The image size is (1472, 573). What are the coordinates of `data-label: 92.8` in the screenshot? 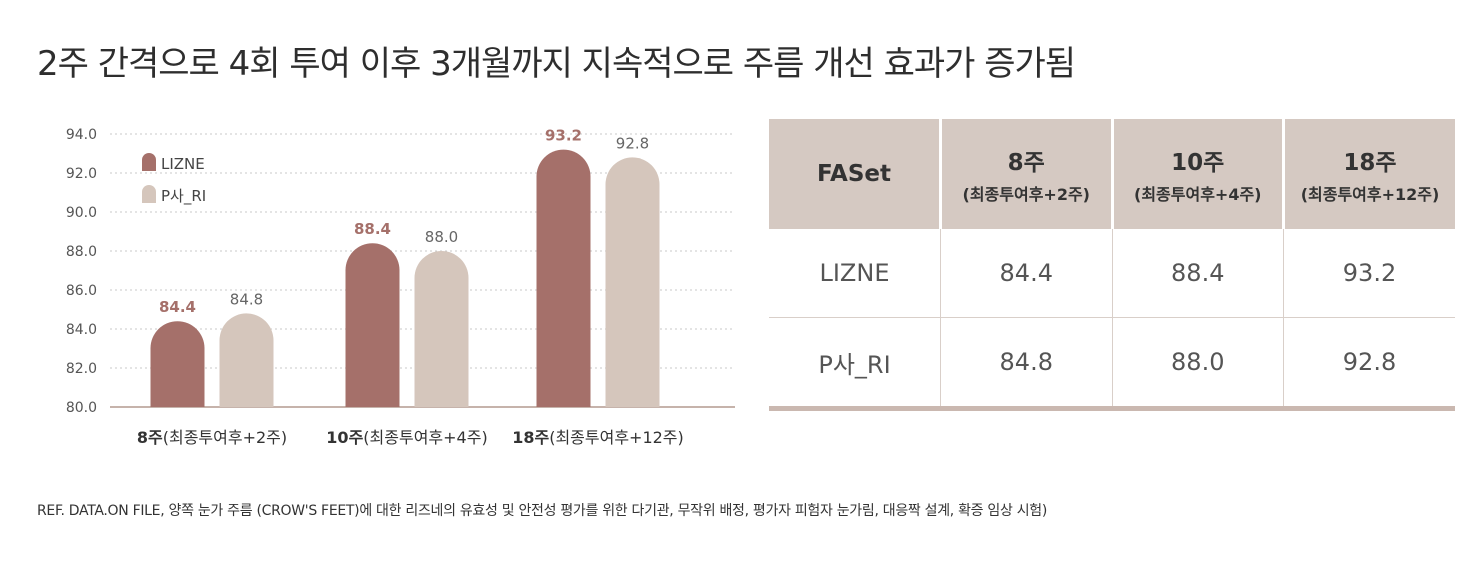 It's located at (632, 143).